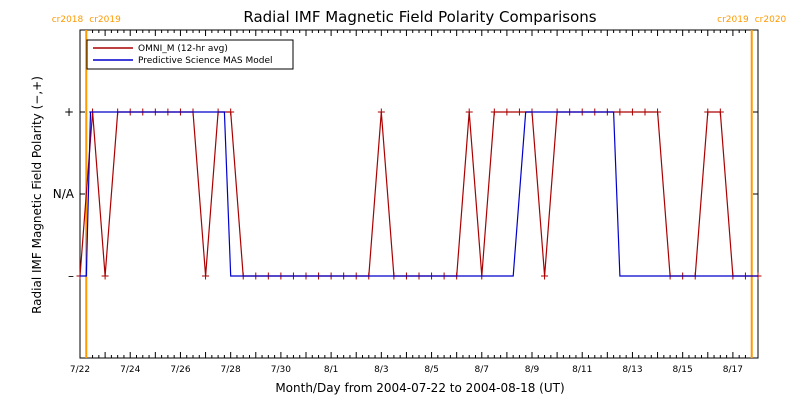 The image size is (800, 400). I want to click on x-tick-label: 7/22, so click(80, 370).